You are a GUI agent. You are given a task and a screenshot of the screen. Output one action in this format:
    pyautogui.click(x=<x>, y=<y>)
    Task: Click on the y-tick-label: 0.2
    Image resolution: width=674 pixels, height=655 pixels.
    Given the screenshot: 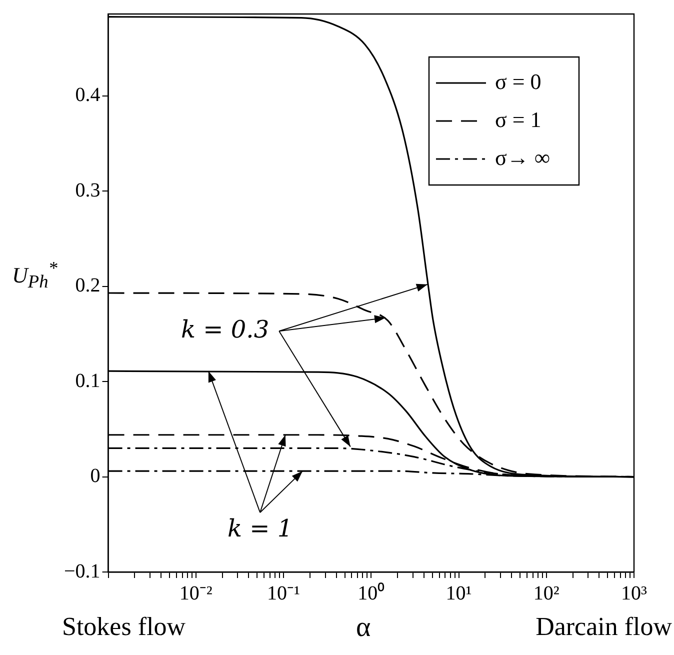 What is the action you would take?
    pyautogui.click(x=87, y=285)
    